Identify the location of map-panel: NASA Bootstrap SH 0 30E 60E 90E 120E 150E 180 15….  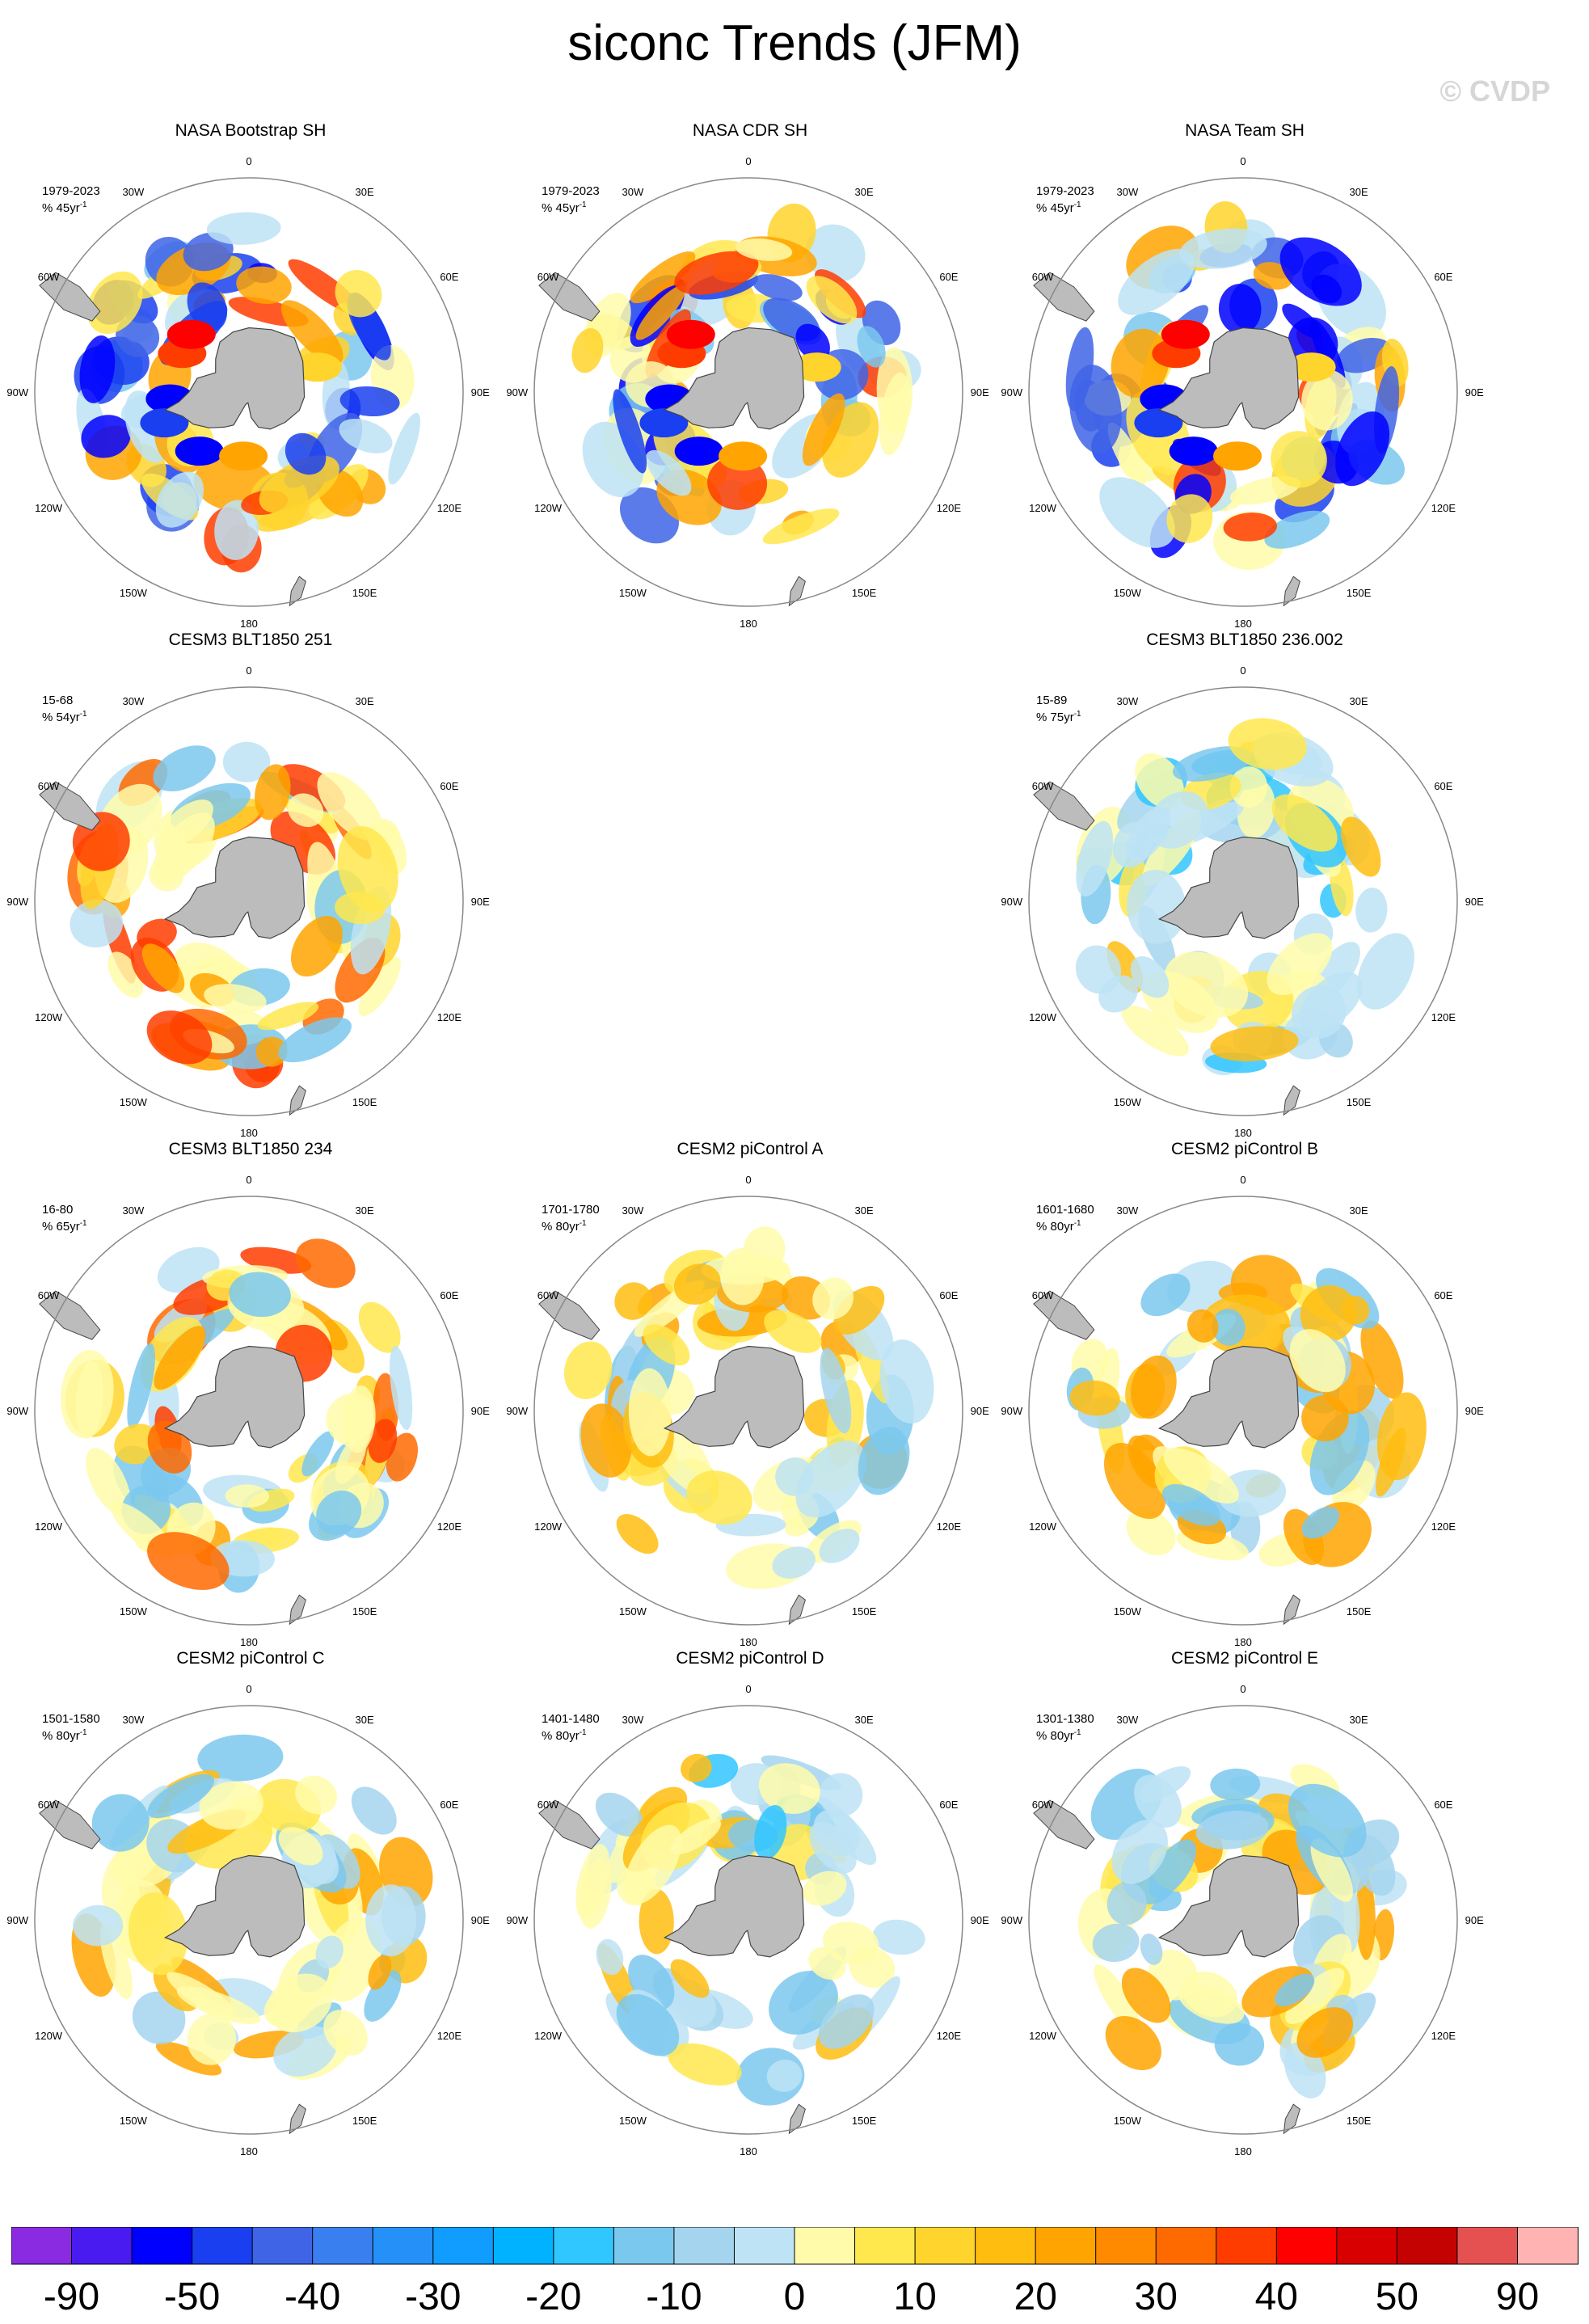
(250, 376).